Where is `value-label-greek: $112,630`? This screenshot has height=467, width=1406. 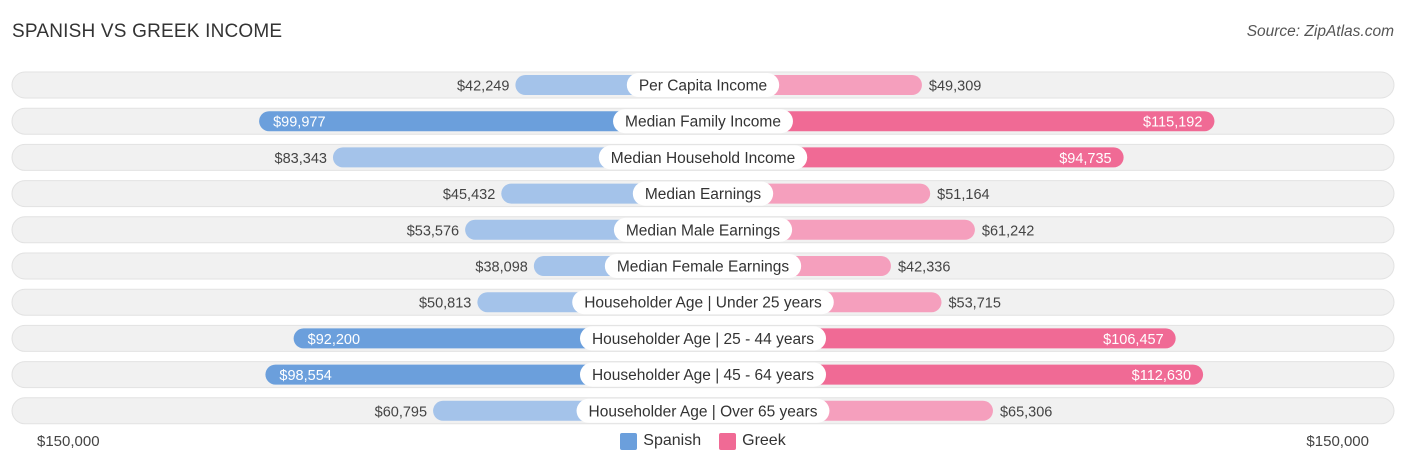
value-label-greek: $112,630 is located at coordinates (1161, 376).